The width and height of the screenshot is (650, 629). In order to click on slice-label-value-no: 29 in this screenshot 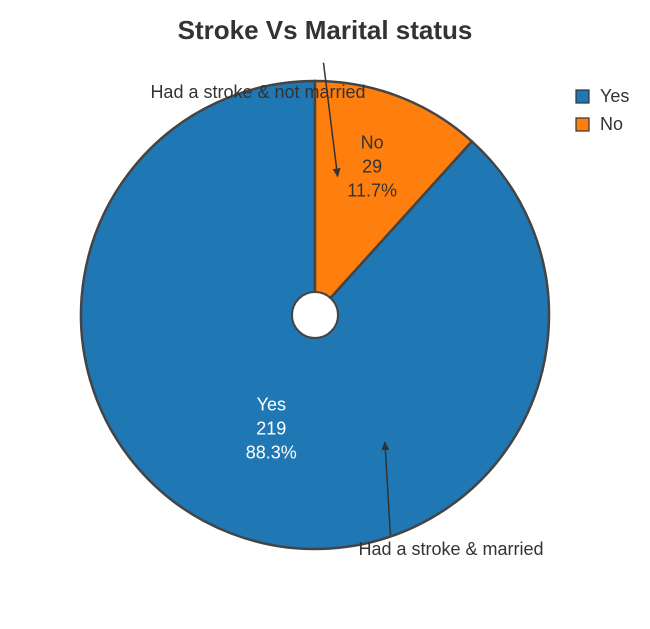, I will do `click(372, 166)`.